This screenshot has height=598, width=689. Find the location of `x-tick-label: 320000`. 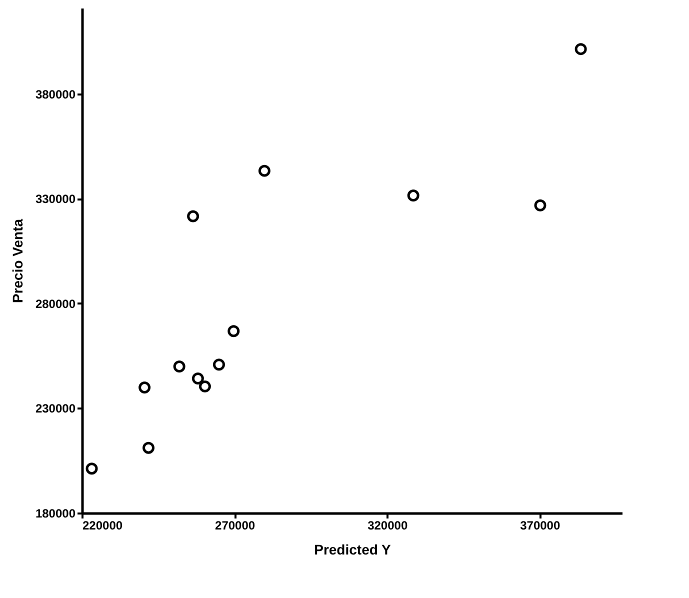

x-tick-label: 320000 is located at coordinates (388, 525).